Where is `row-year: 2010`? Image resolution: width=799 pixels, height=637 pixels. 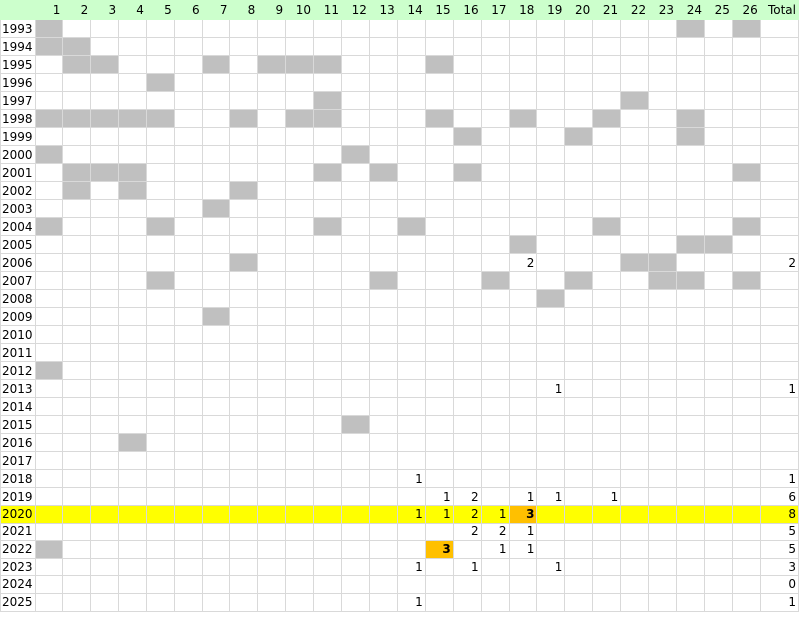 row-year: 2010 is located at coordinates (18, 334).